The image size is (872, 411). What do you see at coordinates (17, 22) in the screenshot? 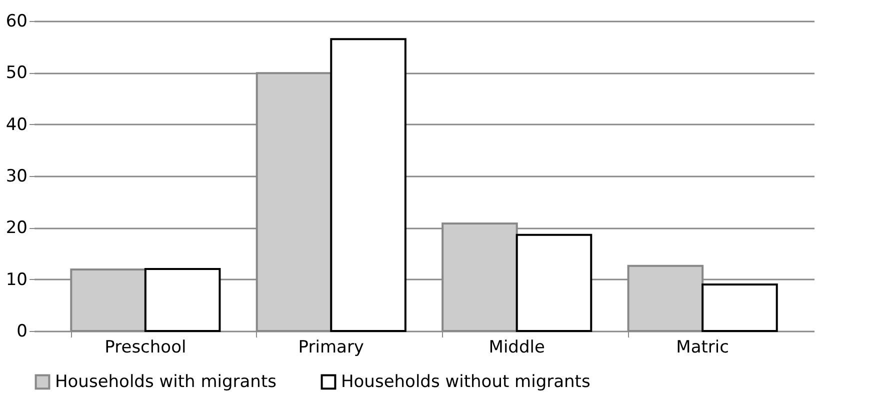
I see `y-tick-label: 60` at bounding box center [17, 22].